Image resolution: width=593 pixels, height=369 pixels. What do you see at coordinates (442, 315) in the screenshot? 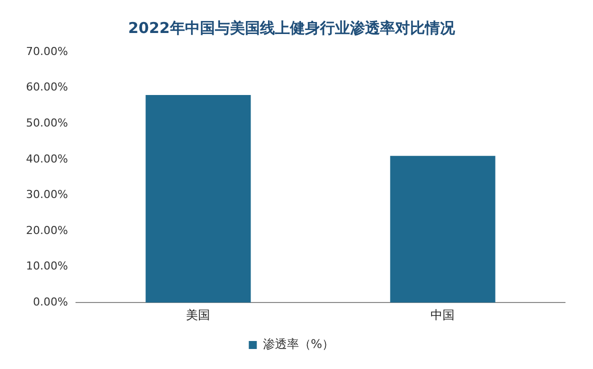
I see `x-tick-label: 中国` at bounding box center [442, 315].